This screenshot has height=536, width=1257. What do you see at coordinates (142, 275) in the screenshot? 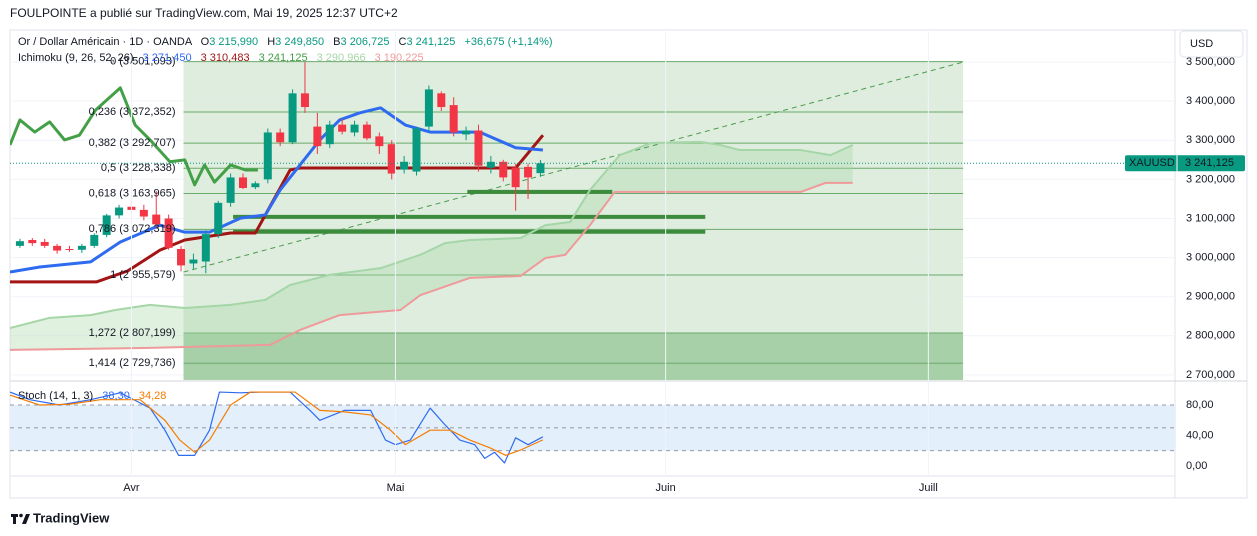
I see `fib-label: 1 (2 955,579)` at bounding box center [142, 275].